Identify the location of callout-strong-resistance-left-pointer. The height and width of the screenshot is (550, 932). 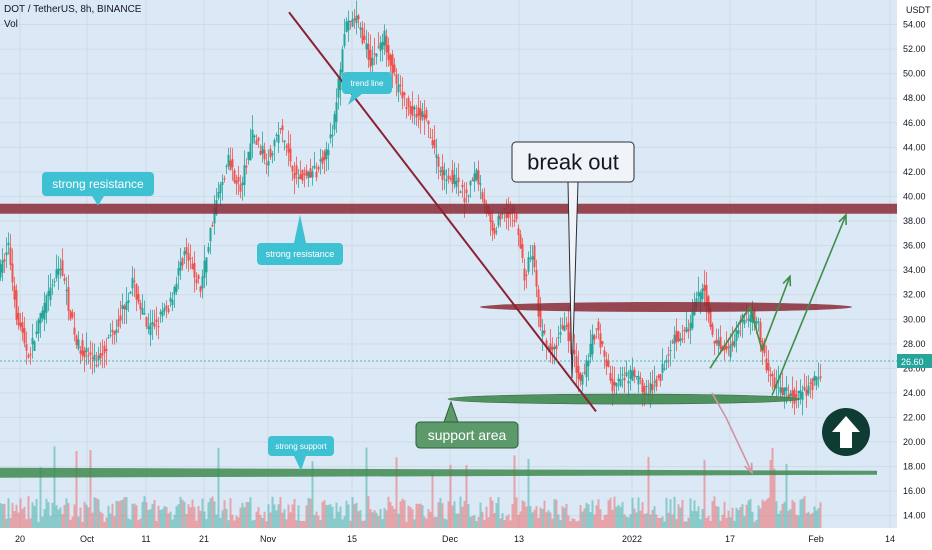
(98, 201).